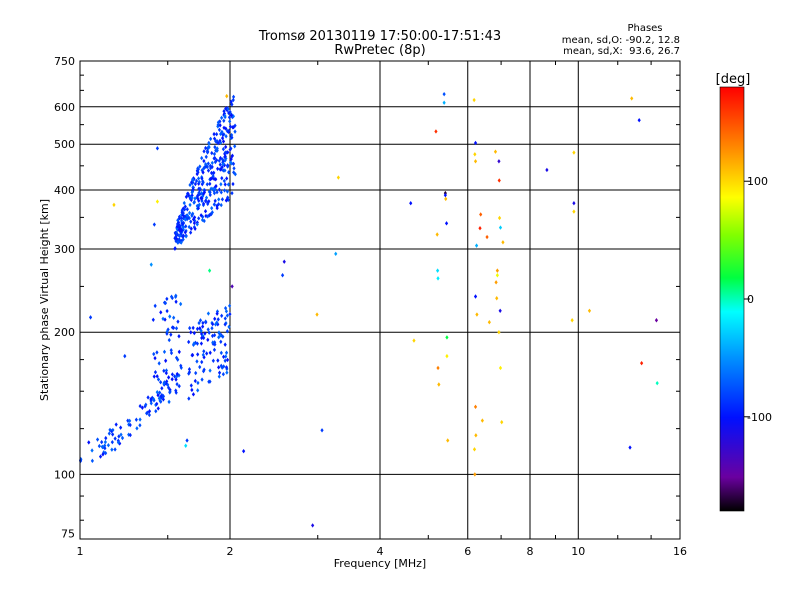 The height and width of the screenshot is (604, 800). Describe the element at coordinates (80, 551) in the screenshot. I see `x-tick-label: 1` at that location.